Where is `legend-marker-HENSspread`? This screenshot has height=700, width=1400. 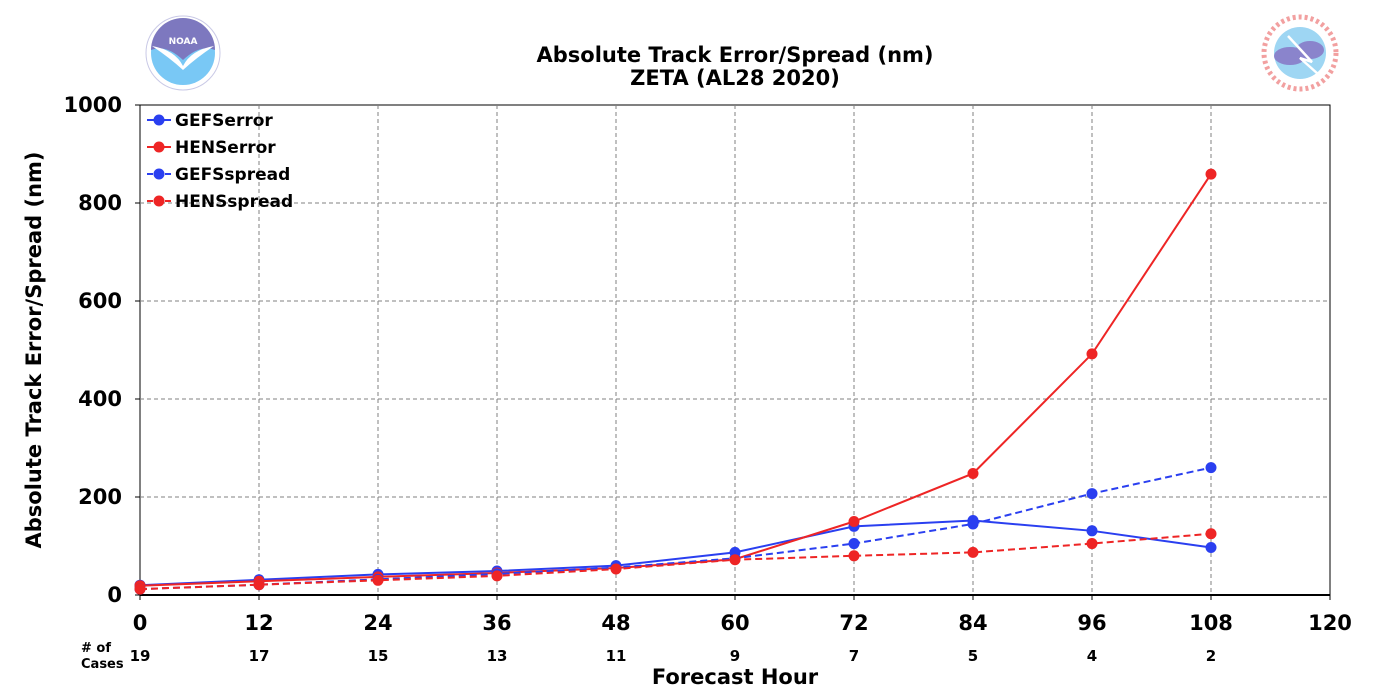 legend-marker-HENSspread is located at coordinates (159, 201).